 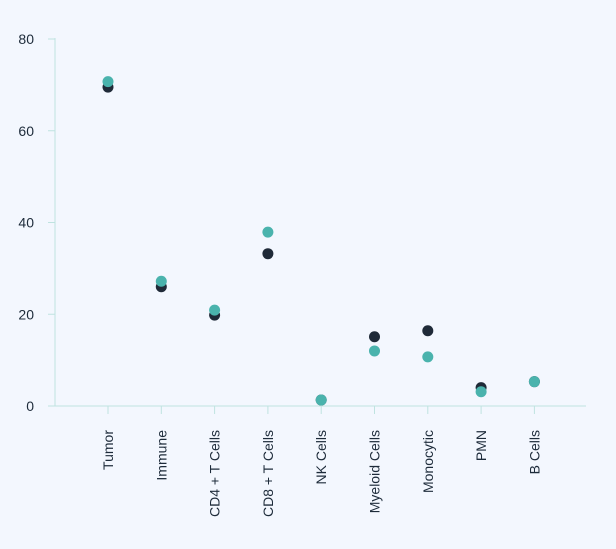 What do you see at coordinates (375, 471) in the screenshot?
I see `x-category-label: Myeloid Cells` at bounding box center [375, 471].